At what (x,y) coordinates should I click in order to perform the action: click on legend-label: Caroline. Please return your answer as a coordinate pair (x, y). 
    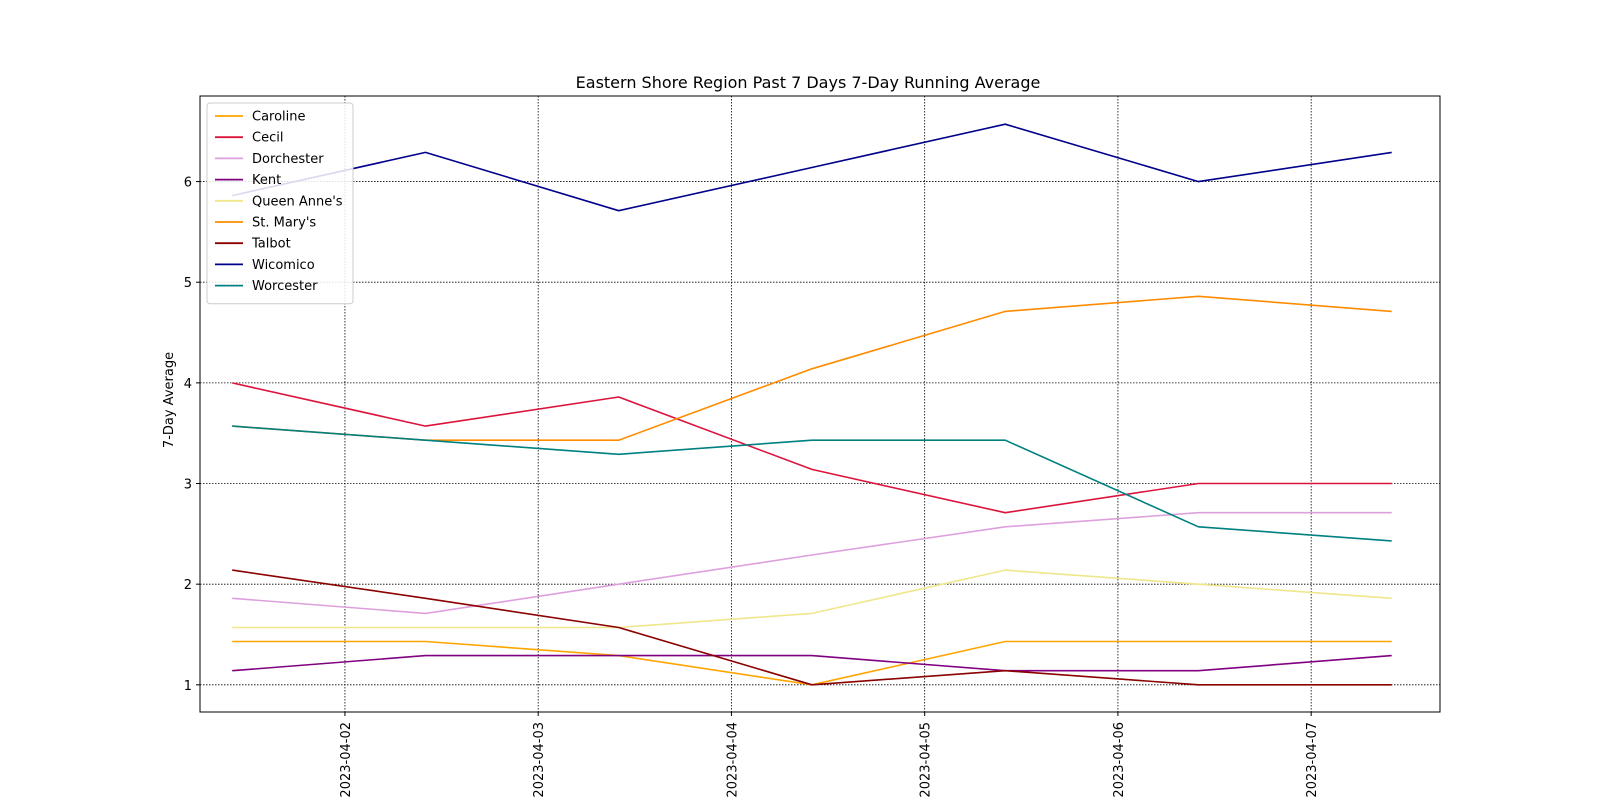
    Looking at the image, I should click on (279, 117).